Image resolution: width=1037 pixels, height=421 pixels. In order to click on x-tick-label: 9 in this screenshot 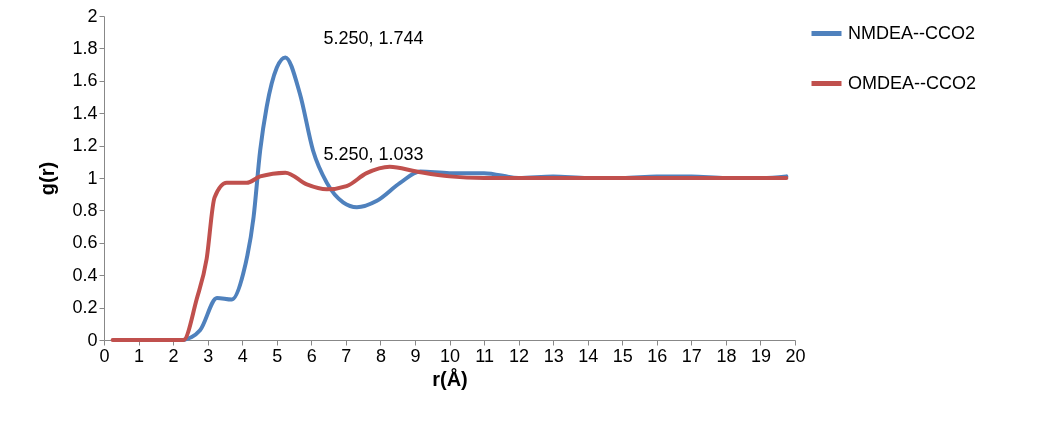, I will do `click(415, 355)`.